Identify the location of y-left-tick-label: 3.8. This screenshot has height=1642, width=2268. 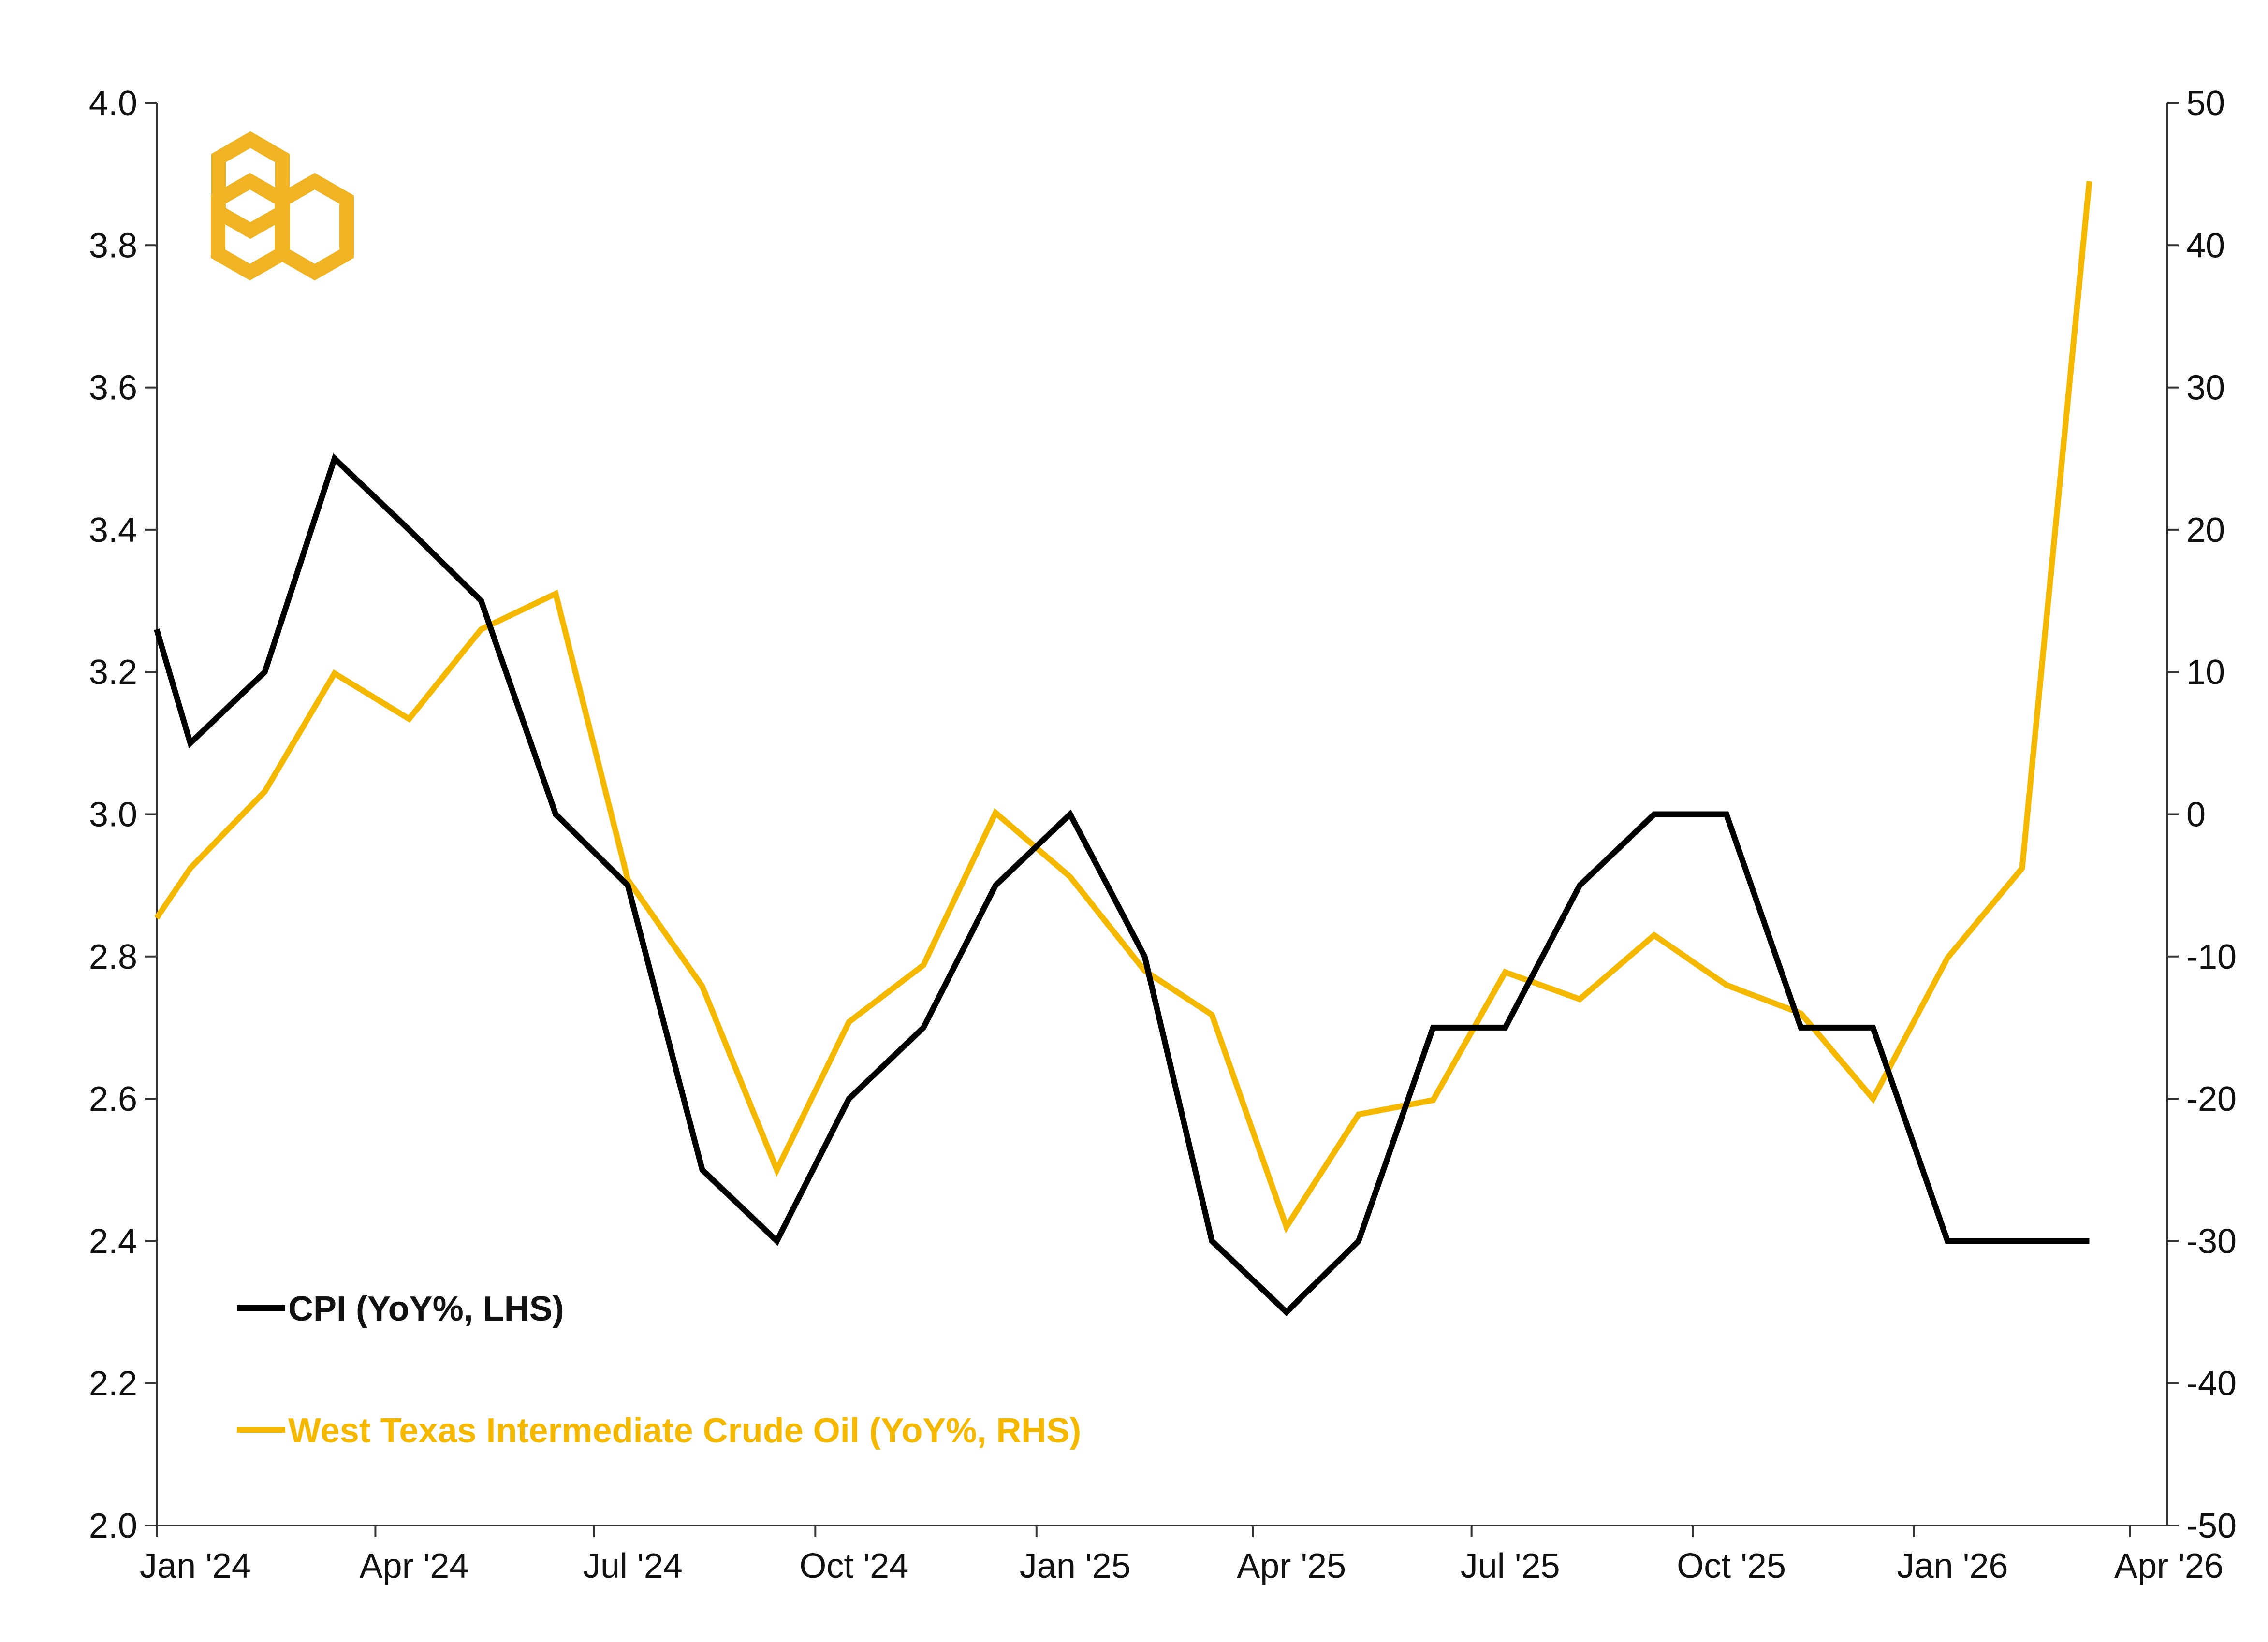
(113, 245).